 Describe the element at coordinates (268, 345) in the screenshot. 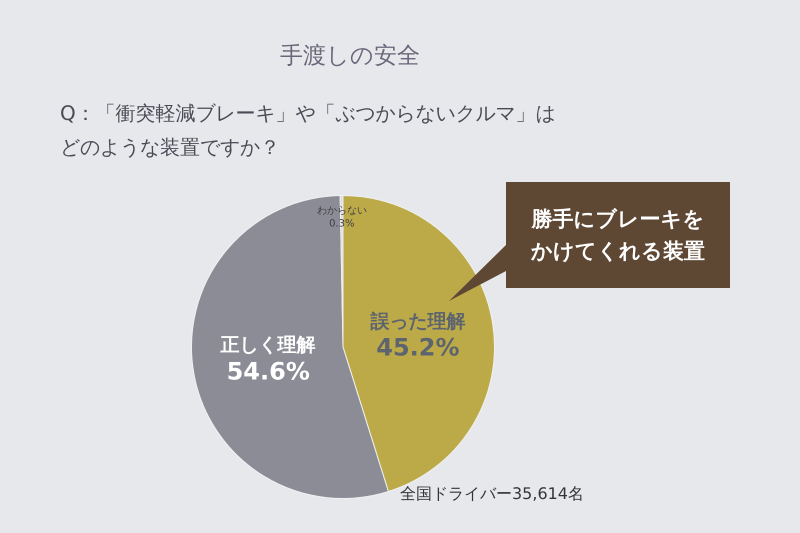

I see `slice-label: 正しく理解` at that location.